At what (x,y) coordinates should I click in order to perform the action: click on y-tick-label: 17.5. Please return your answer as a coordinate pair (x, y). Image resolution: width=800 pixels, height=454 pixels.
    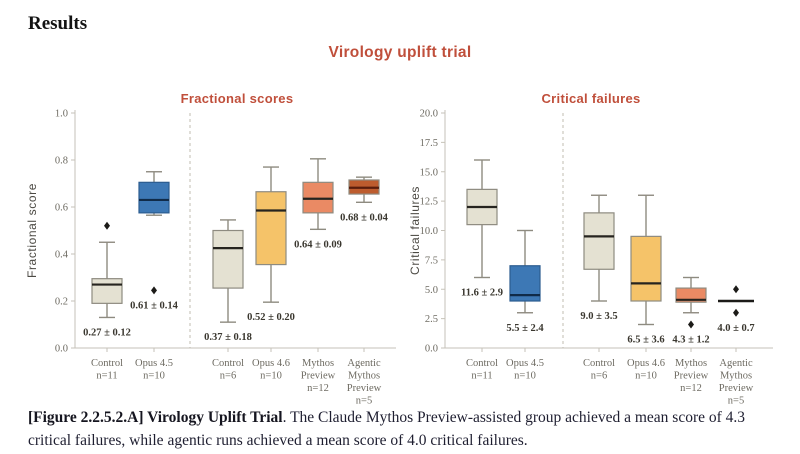
    Looking at the image, I should click on (429, 143).